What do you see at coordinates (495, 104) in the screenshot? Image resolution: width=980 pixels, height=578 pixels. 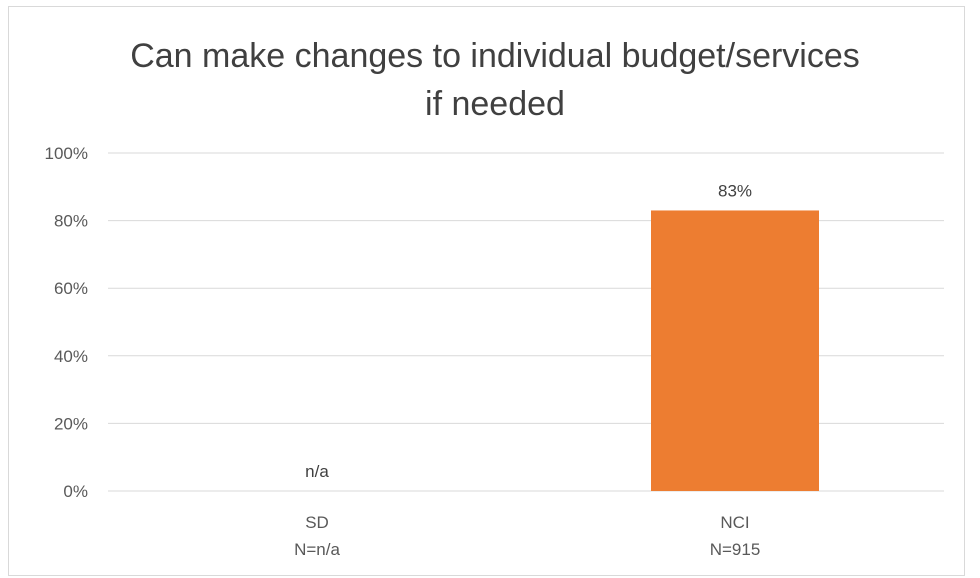 I see `chart-title-line-2: if needed` at bounding box center [495, 104].